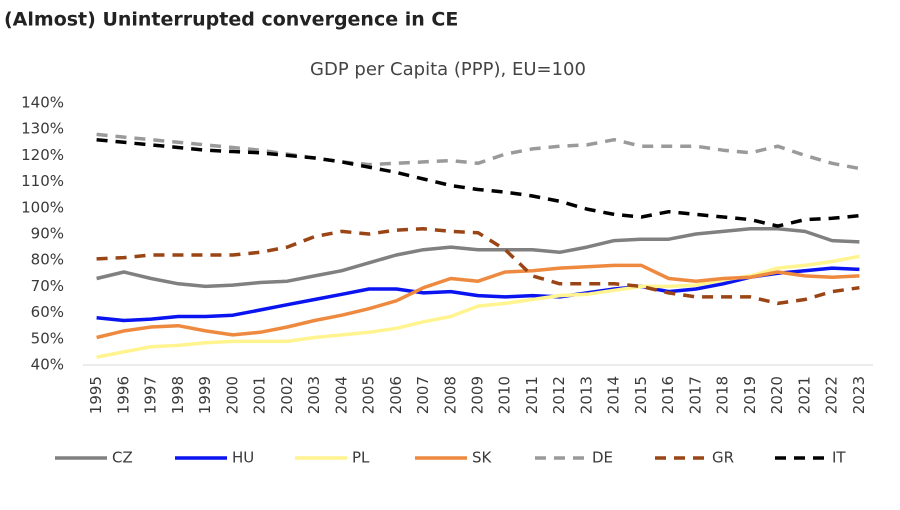 This screenshot has width=900, height=510. I want to click on y-tick-label: 80%, so click(47, 260).